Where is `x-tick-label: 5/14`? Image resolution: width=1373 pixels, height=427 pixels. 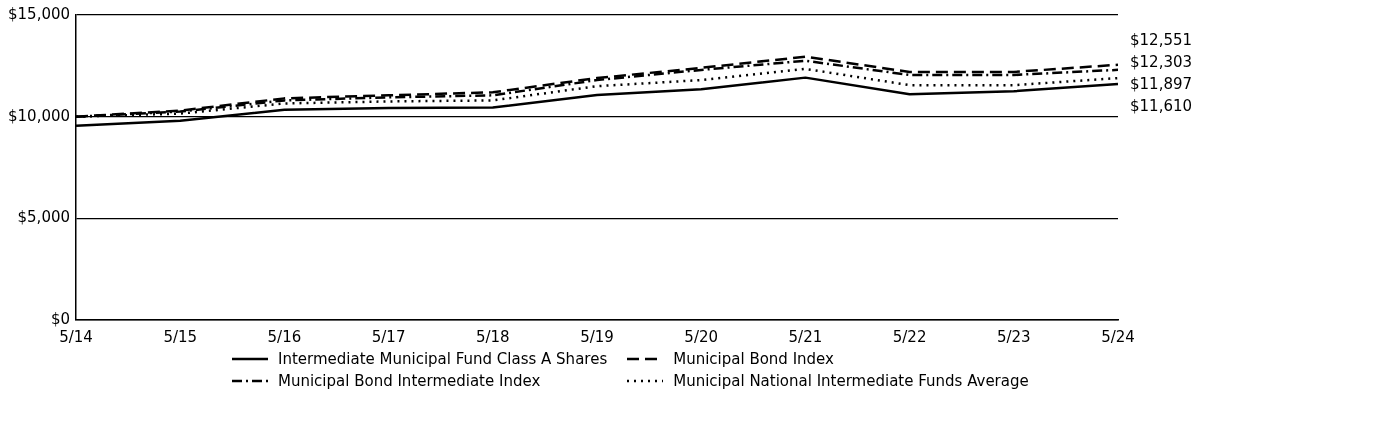
x-tick-label: 5/14 is located at coordinates (76, 336).